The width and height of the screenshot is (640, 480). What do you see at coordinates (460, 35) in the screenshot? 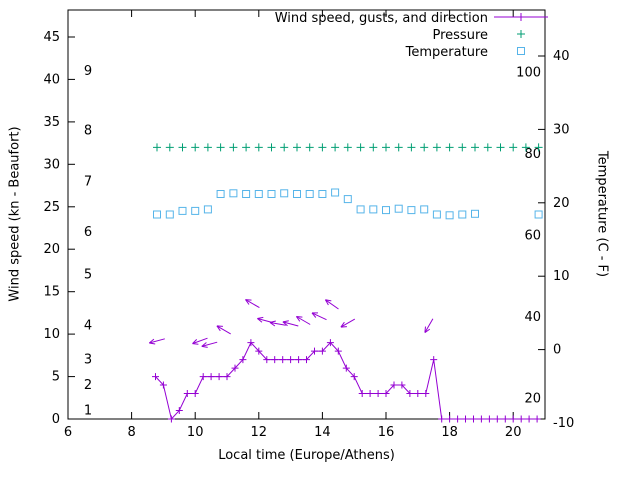
I see `legend-label: Pressure` at bounding box center [460, 35].